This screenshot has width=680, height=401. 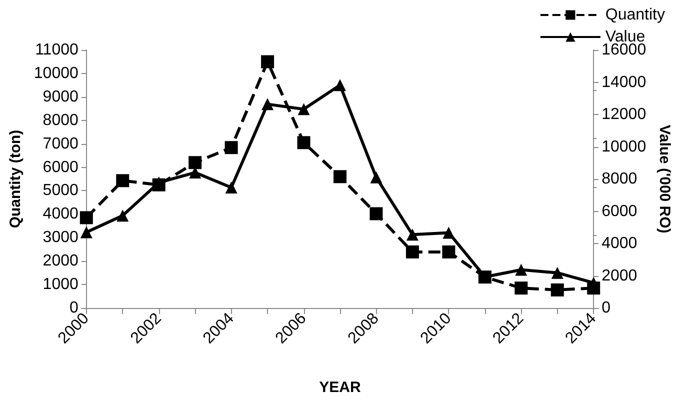 I want to click on y2-tick-label: 0, so click(x=606, y=308).